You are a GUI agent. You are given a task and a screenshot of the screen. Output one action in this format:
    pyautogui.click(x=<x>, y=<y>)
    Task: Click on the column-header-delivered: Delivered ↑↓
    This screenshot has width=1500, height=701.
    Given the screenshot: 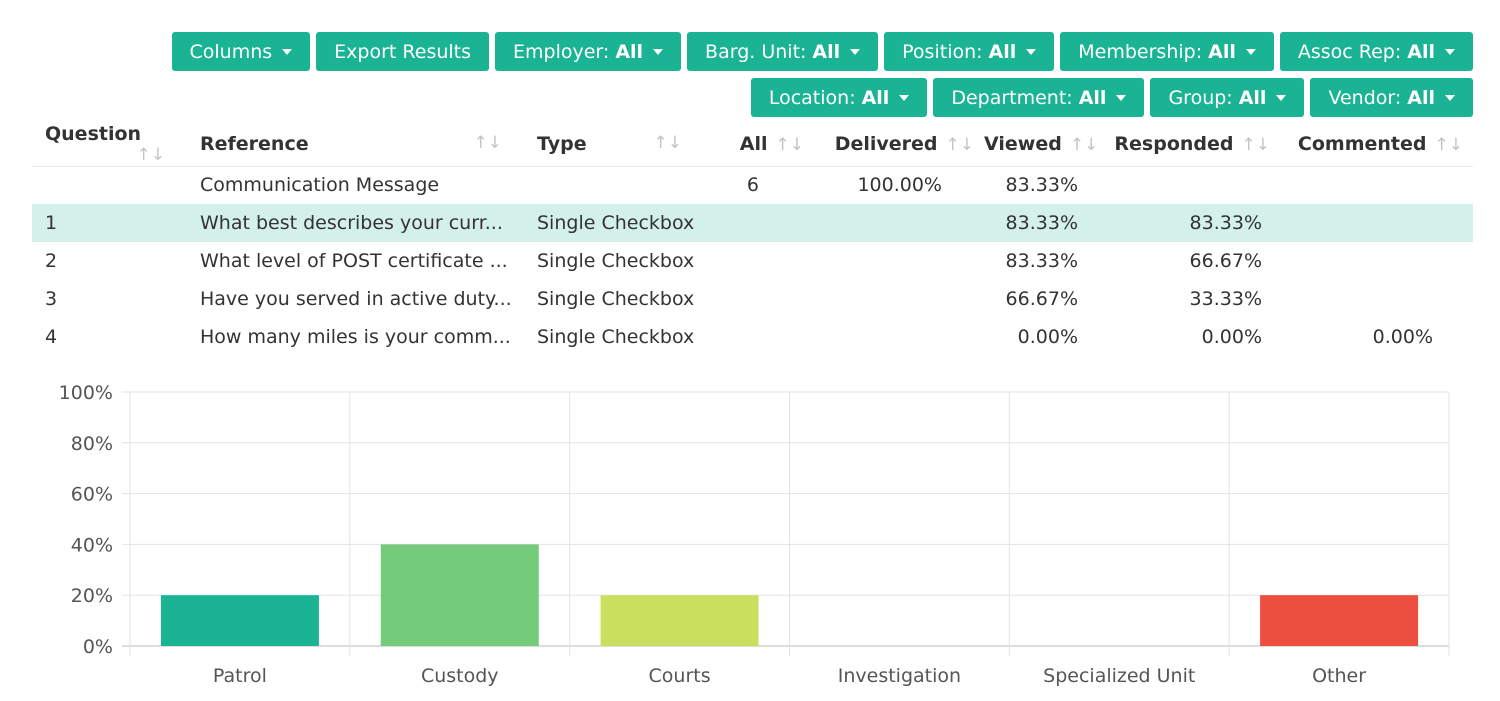 What is the action you would take?
    pyautogui.click(x=899, y=144)
    